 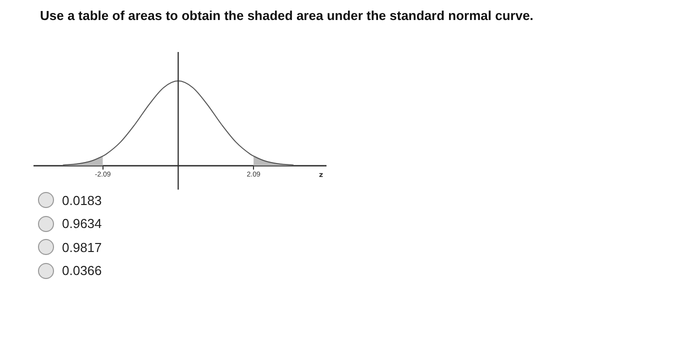 I want to click on text: 0.0183, so click(x=82, y=200).